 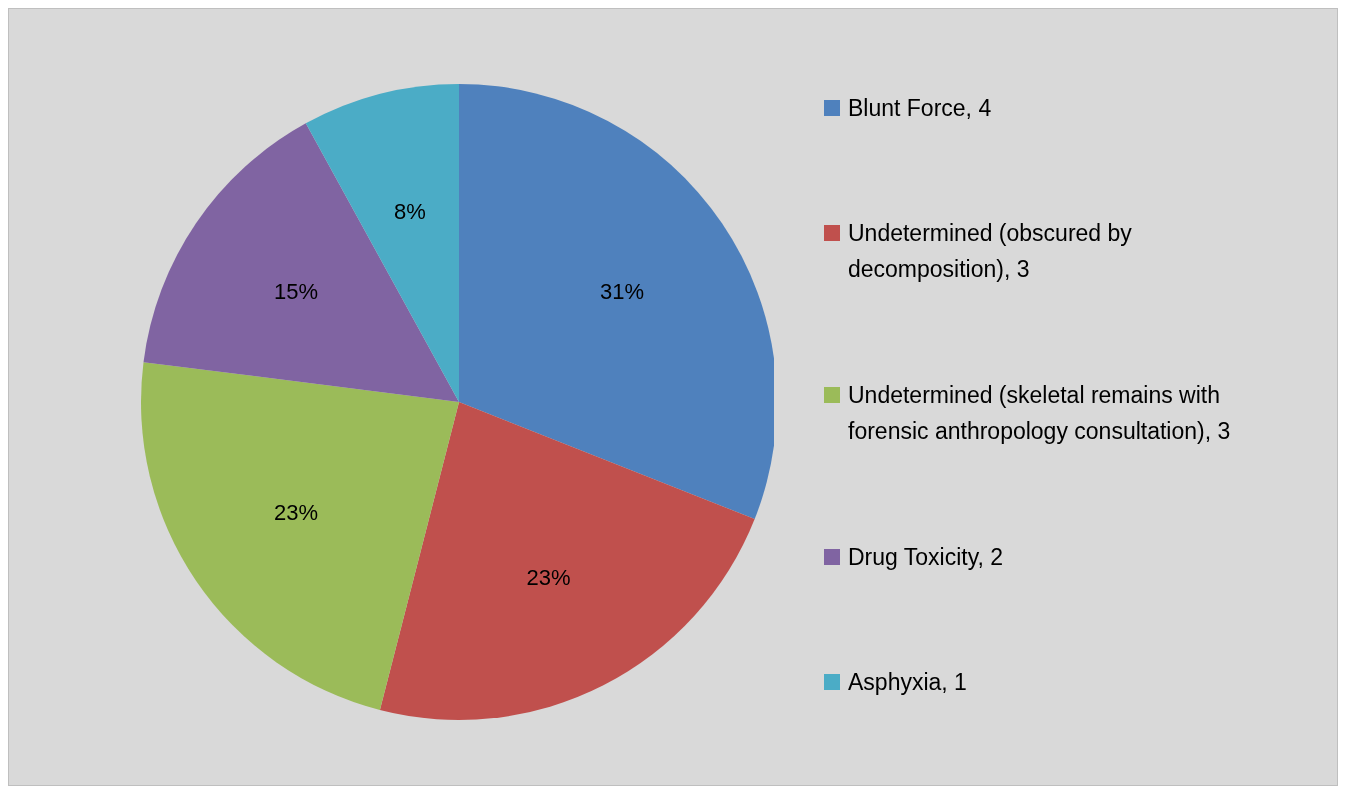 I want to click on data-label: 15%, so click(x=295, y=291).